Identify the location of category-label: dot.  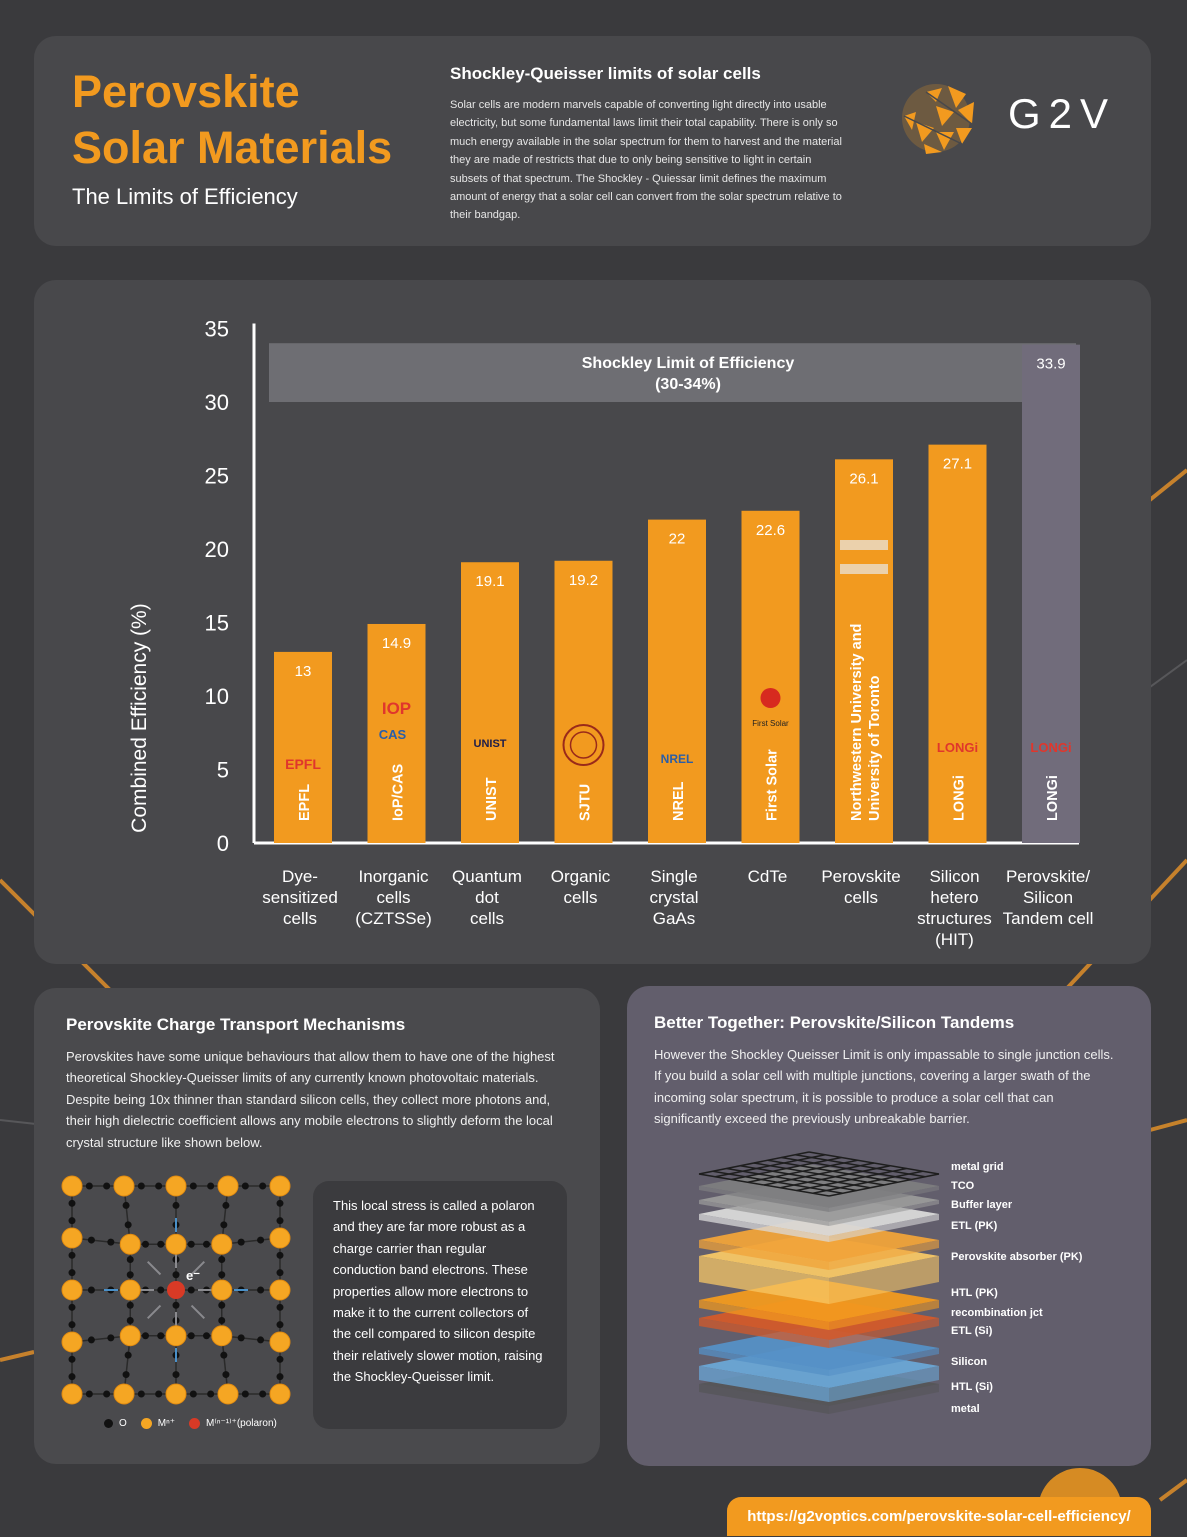
(487, 897).